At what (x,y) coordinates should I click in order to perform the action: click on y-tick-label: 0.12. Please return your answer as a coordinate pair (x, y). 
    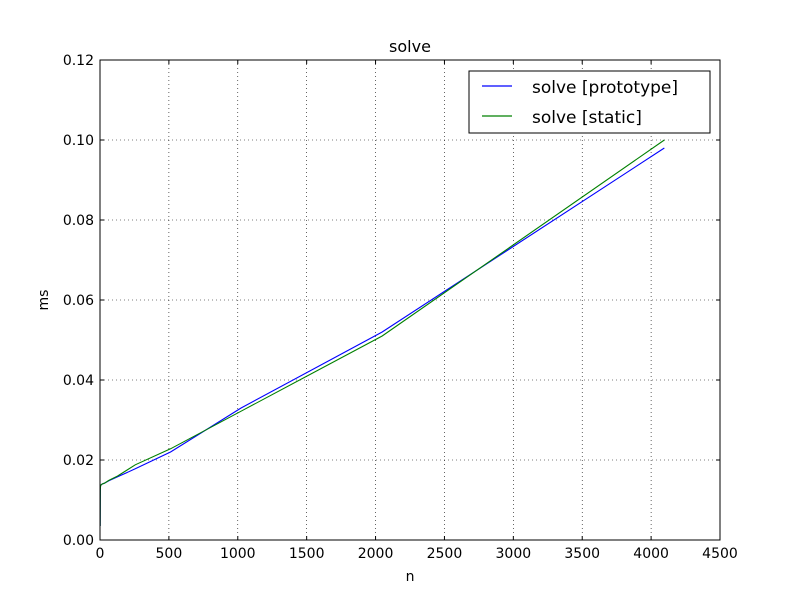
    Looking at the image, I should click on (78, 61).